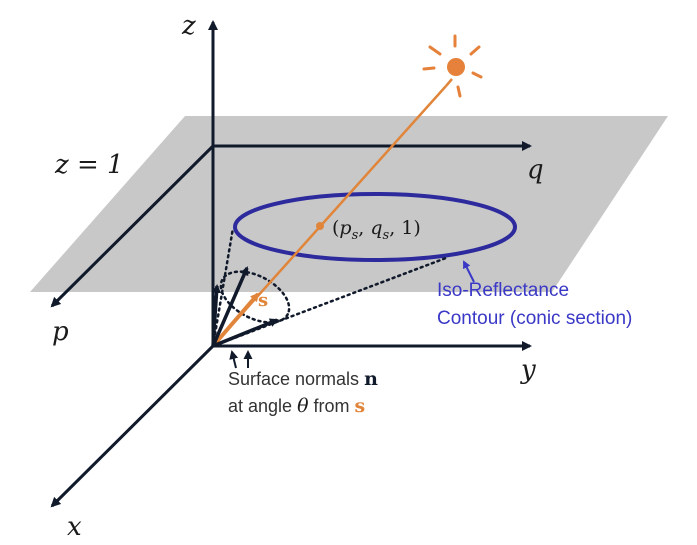  Describe the element at coordinates (188, 26) in the screenshot. I see `z-axis-label: z` at that location.